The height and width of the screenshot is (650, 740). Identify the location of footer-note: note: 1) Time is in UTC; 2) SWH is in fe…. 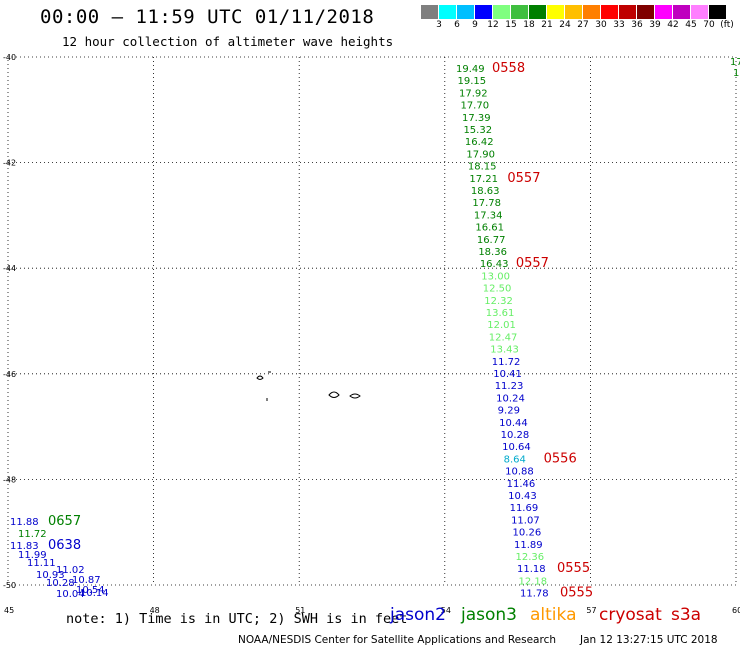
(237, 619).